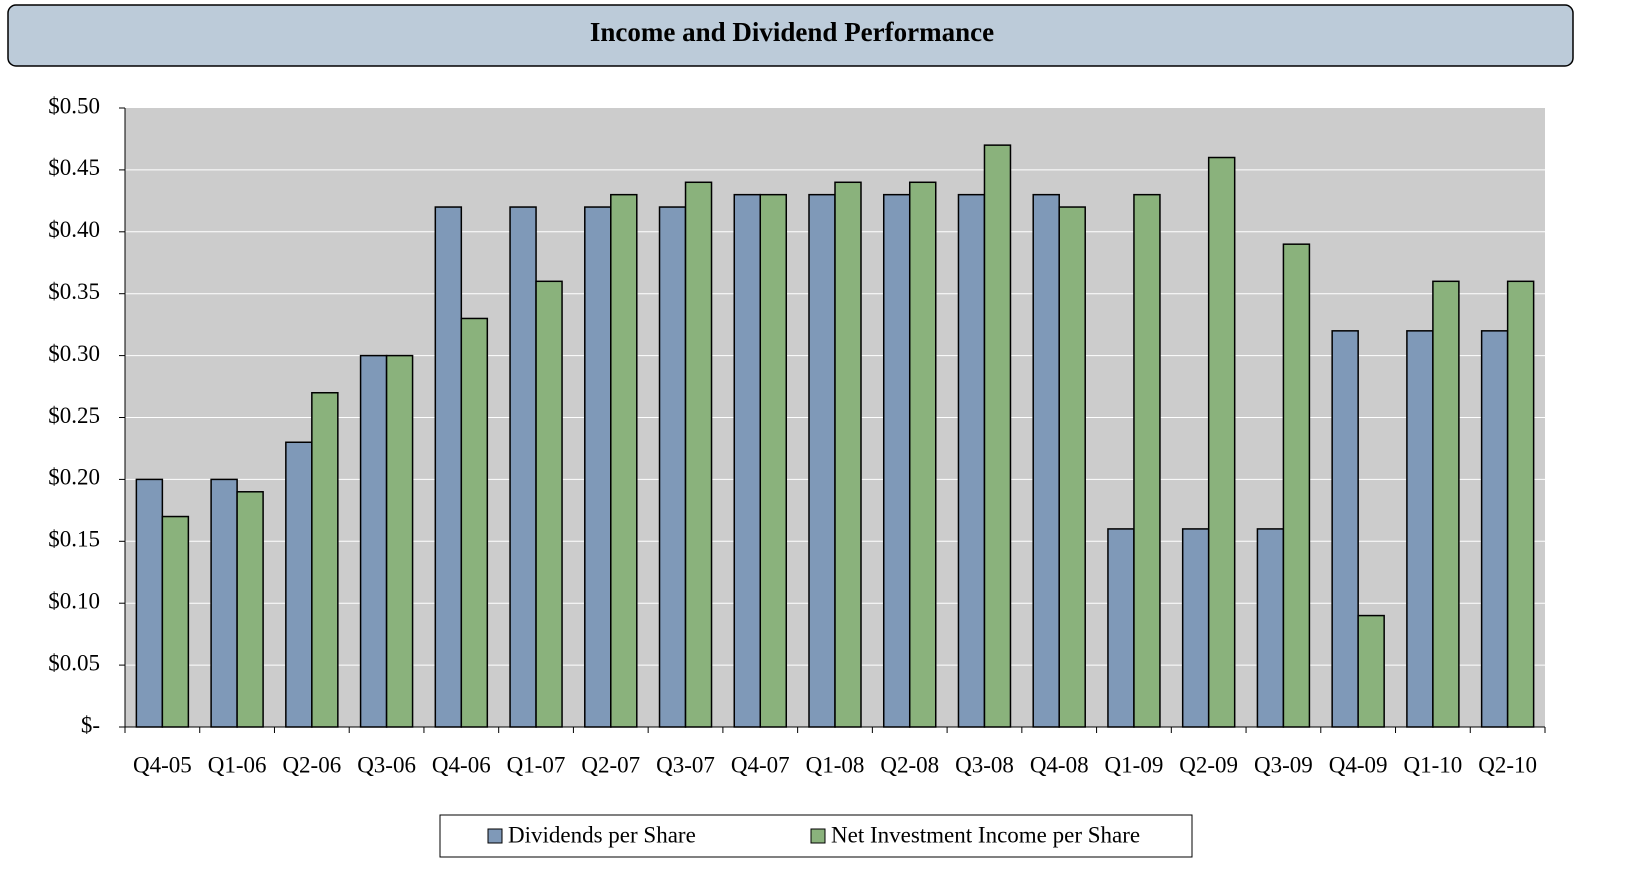  I want to click on chart-title: Income and Dividend Performance, so click(792, 32).